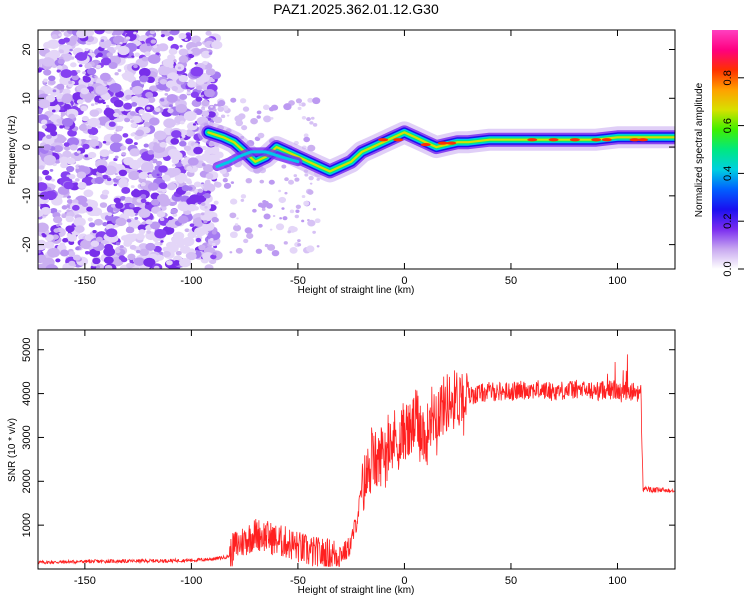  What do you see at coordinates (617, 581) in the screenshot?
I see `snr-x-tick-label: 100` at bounding box center [617, 581].